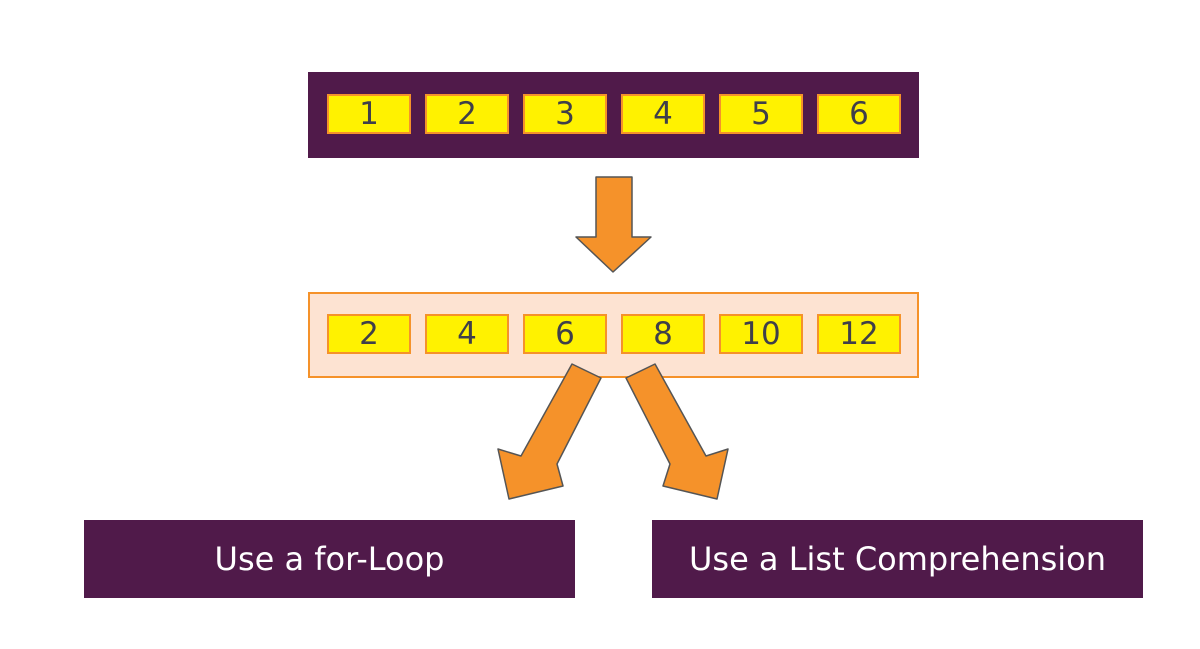 Image resolution: width=1200 pixels, height=649 pixels. I want to click on output-list-item: 10, so click(761, 334).